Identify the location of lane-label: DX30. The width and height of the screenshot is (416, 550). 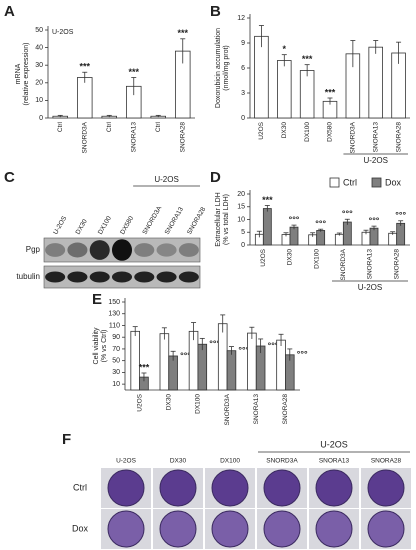
(82, 227).